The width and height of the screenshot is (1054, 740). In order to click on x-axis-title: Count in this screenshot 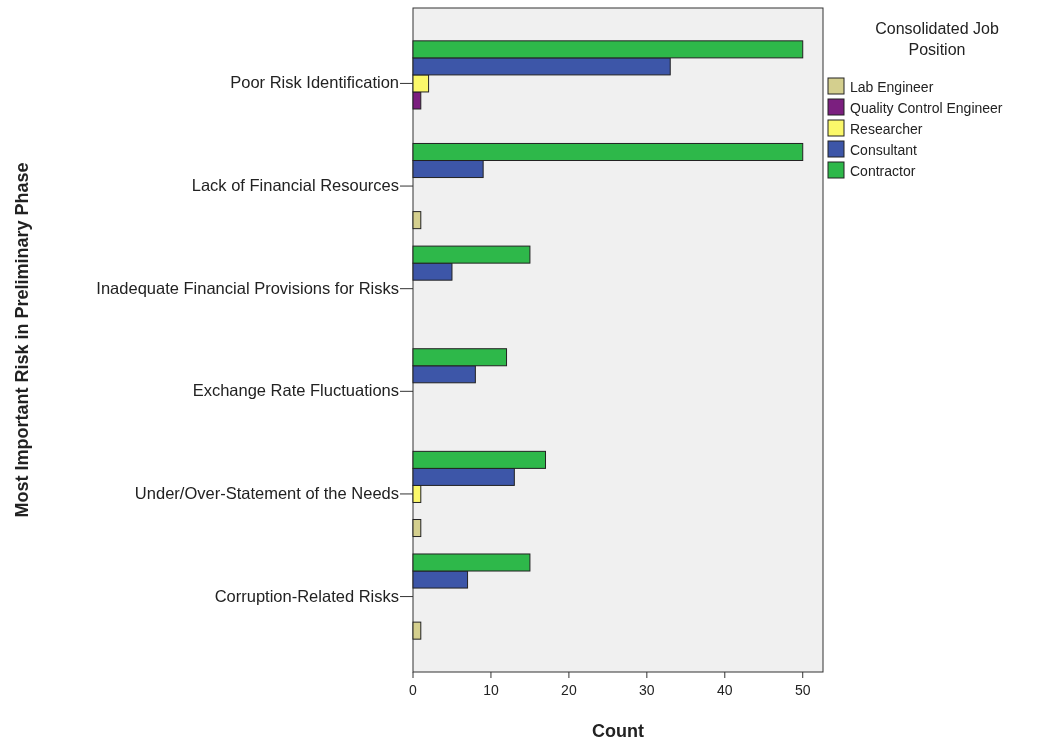, I will do `click(618, 730)`.